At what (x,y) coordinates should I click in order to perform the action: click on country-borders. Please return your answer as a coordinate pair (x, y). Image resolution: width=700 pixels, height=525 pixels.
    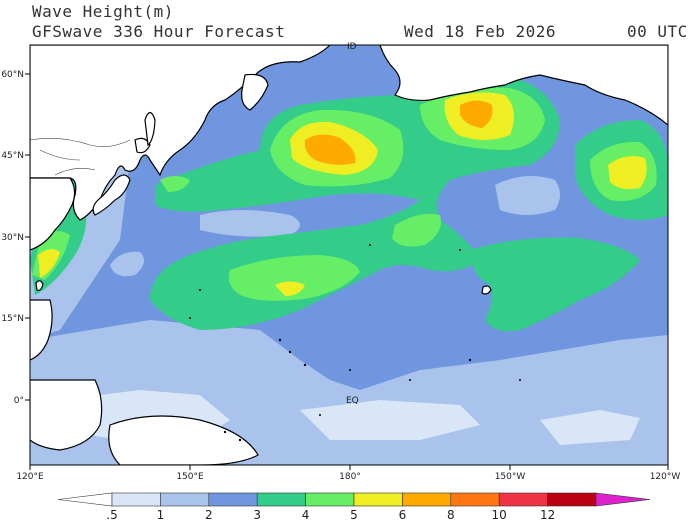
    Looking at the image, I should click on (80, 157).